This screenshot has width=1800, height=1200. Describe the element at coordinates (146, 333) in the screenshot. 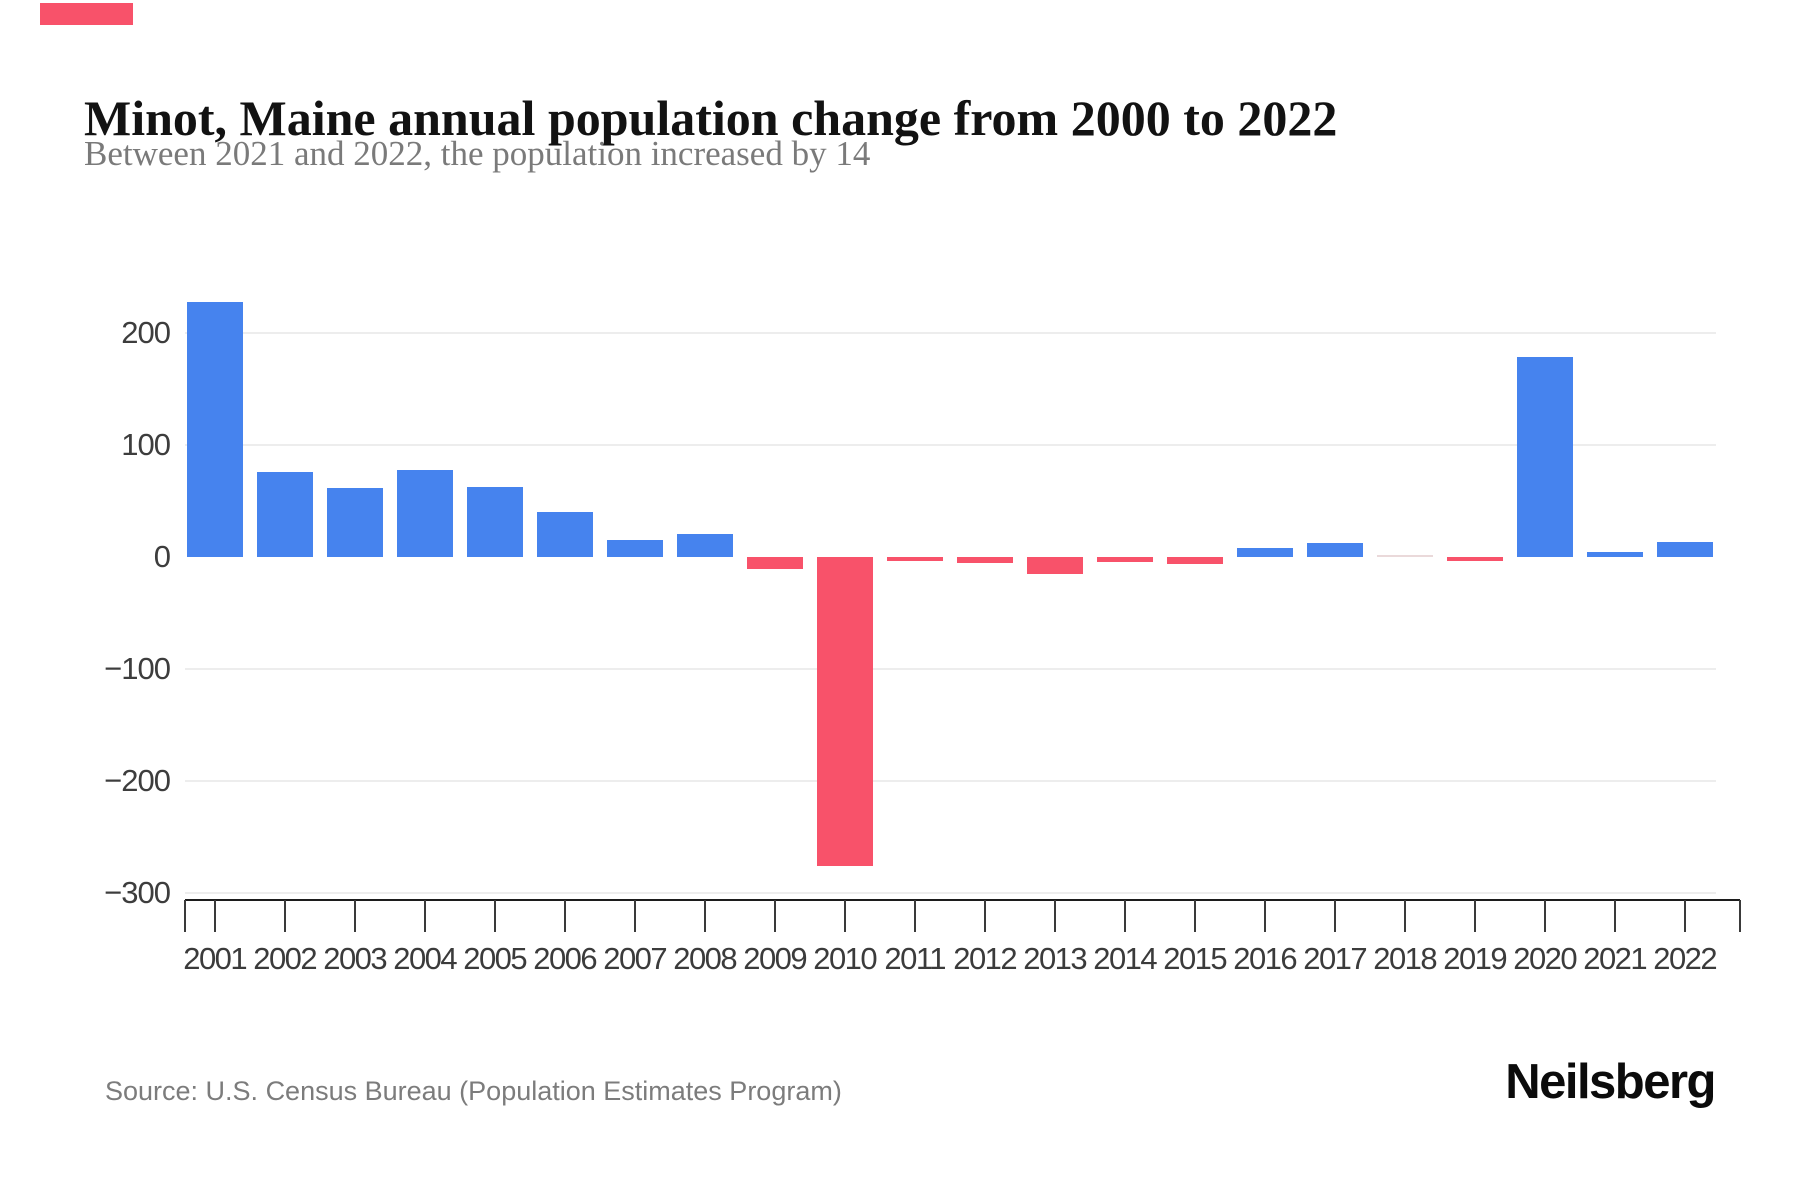

I see `y-axis-label-200: 200` at that location.